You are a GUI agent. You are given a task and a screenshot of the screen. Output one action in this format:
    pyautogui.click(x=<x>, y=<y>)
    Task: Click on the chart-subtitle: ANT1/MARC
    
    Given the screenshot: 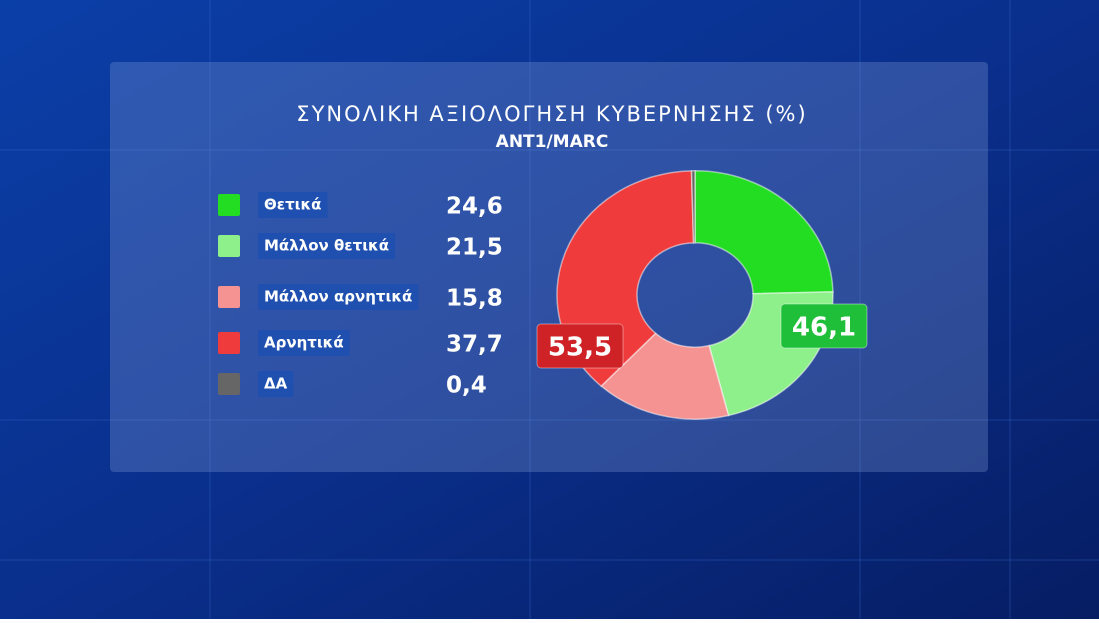 What is the action you would take?
    pyautogui.click(x=552, y=142)
    